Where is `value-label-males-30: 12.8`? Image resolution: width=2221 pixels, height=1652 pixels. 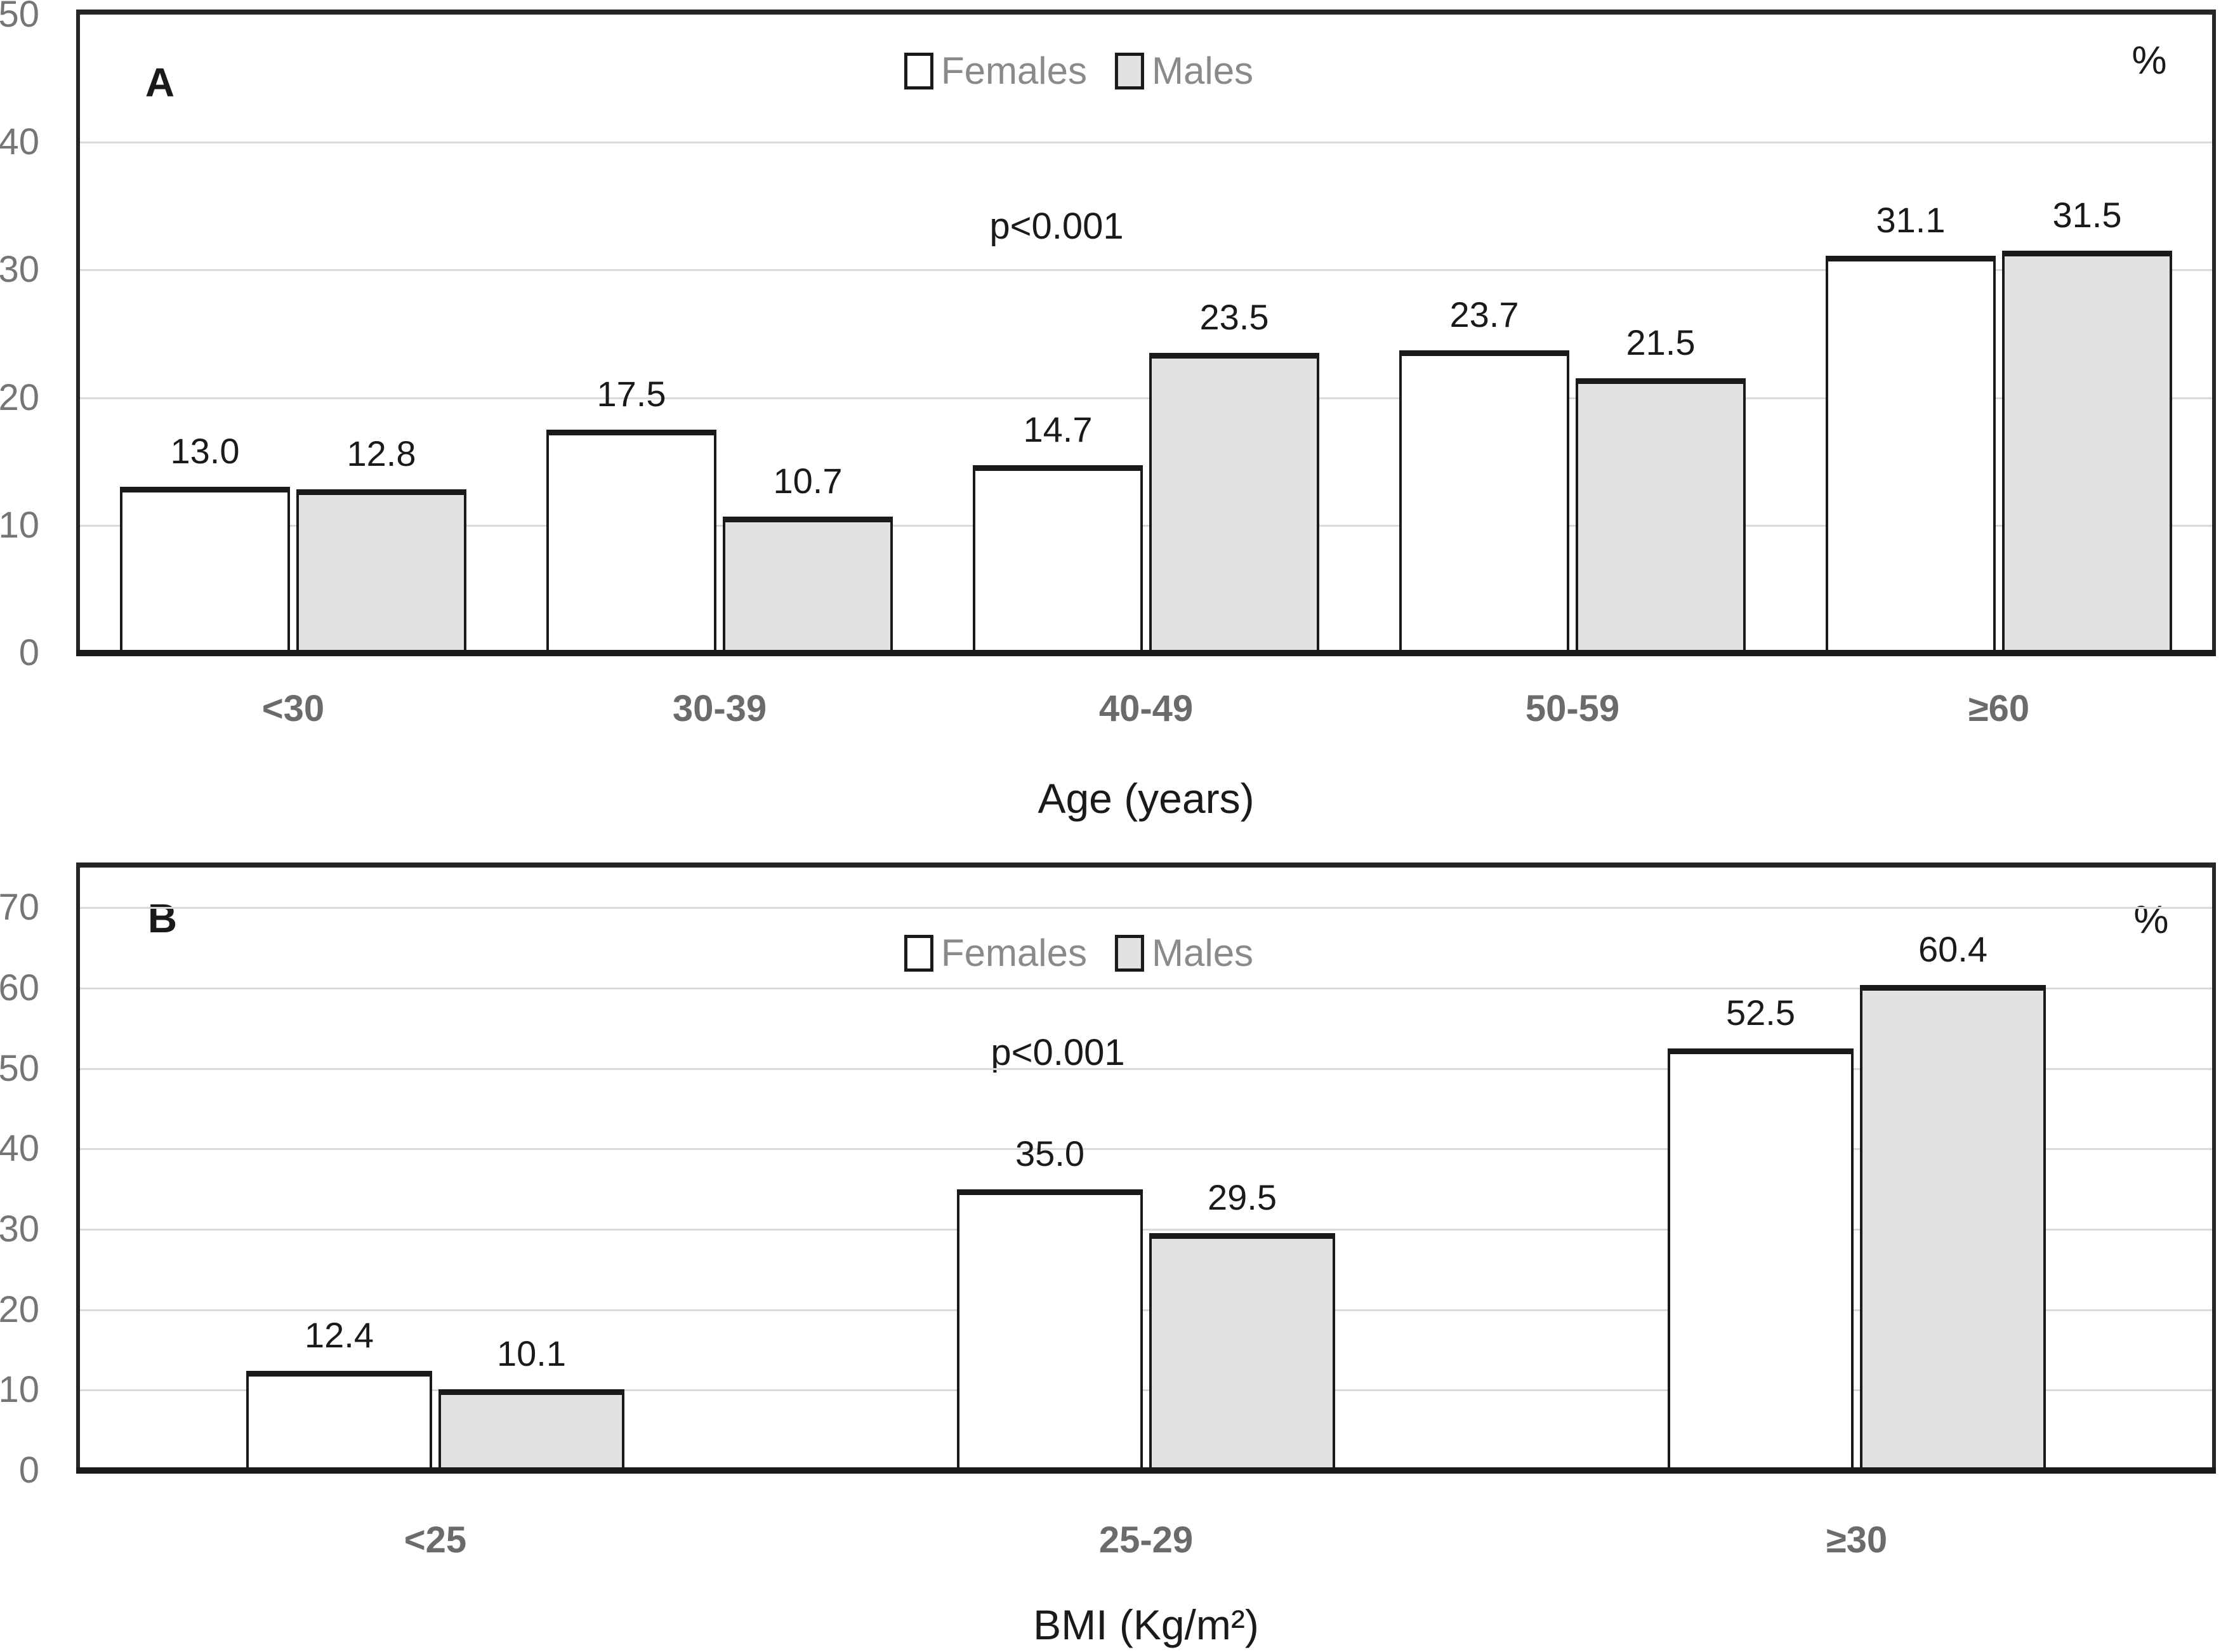 value-label-males-30: 12.8 is located at coordinates (381, 453).